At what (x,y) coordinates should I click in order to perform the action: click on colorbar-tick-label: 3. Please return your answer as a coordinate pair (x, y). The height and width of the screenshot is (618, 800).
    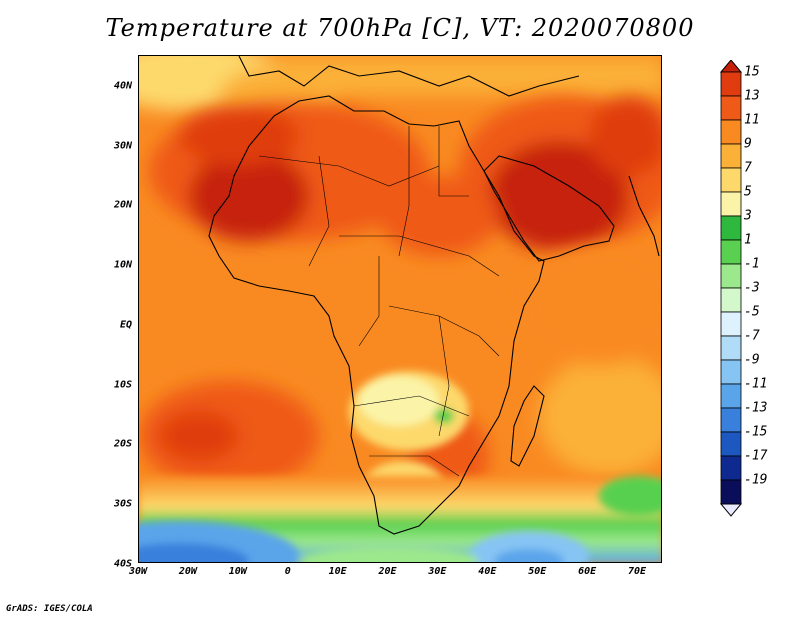
    Looking at the image, I should click on (748, 216).